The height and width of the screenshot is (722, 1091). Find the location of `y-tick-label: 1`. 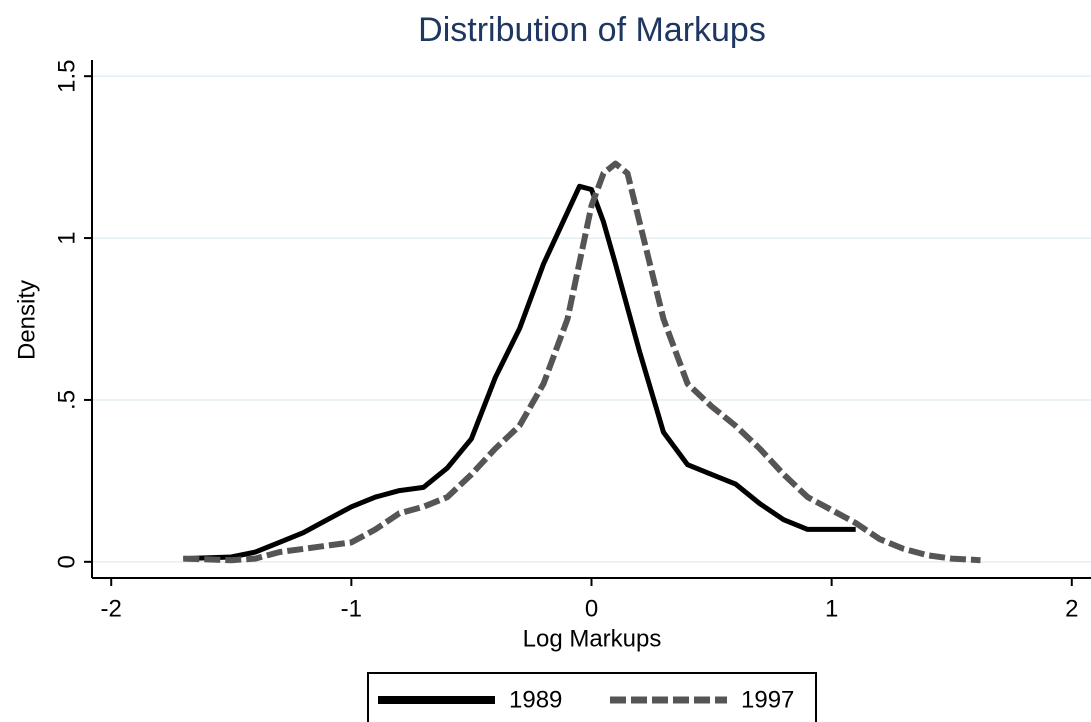

y-tick-label: 1 is located at coordinates (66, 237).